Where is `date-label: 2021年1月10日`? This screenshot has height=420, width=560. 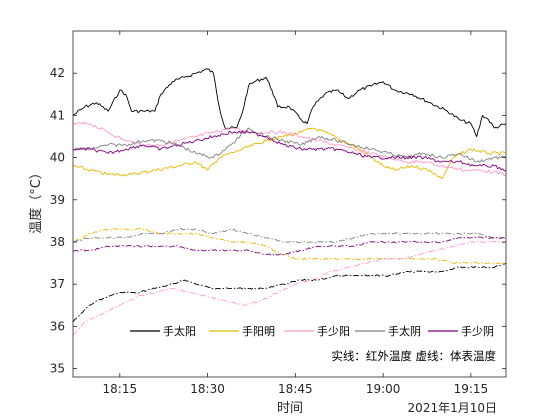 date-label: 2021年1月10日 is located at coordinates (452, 408).